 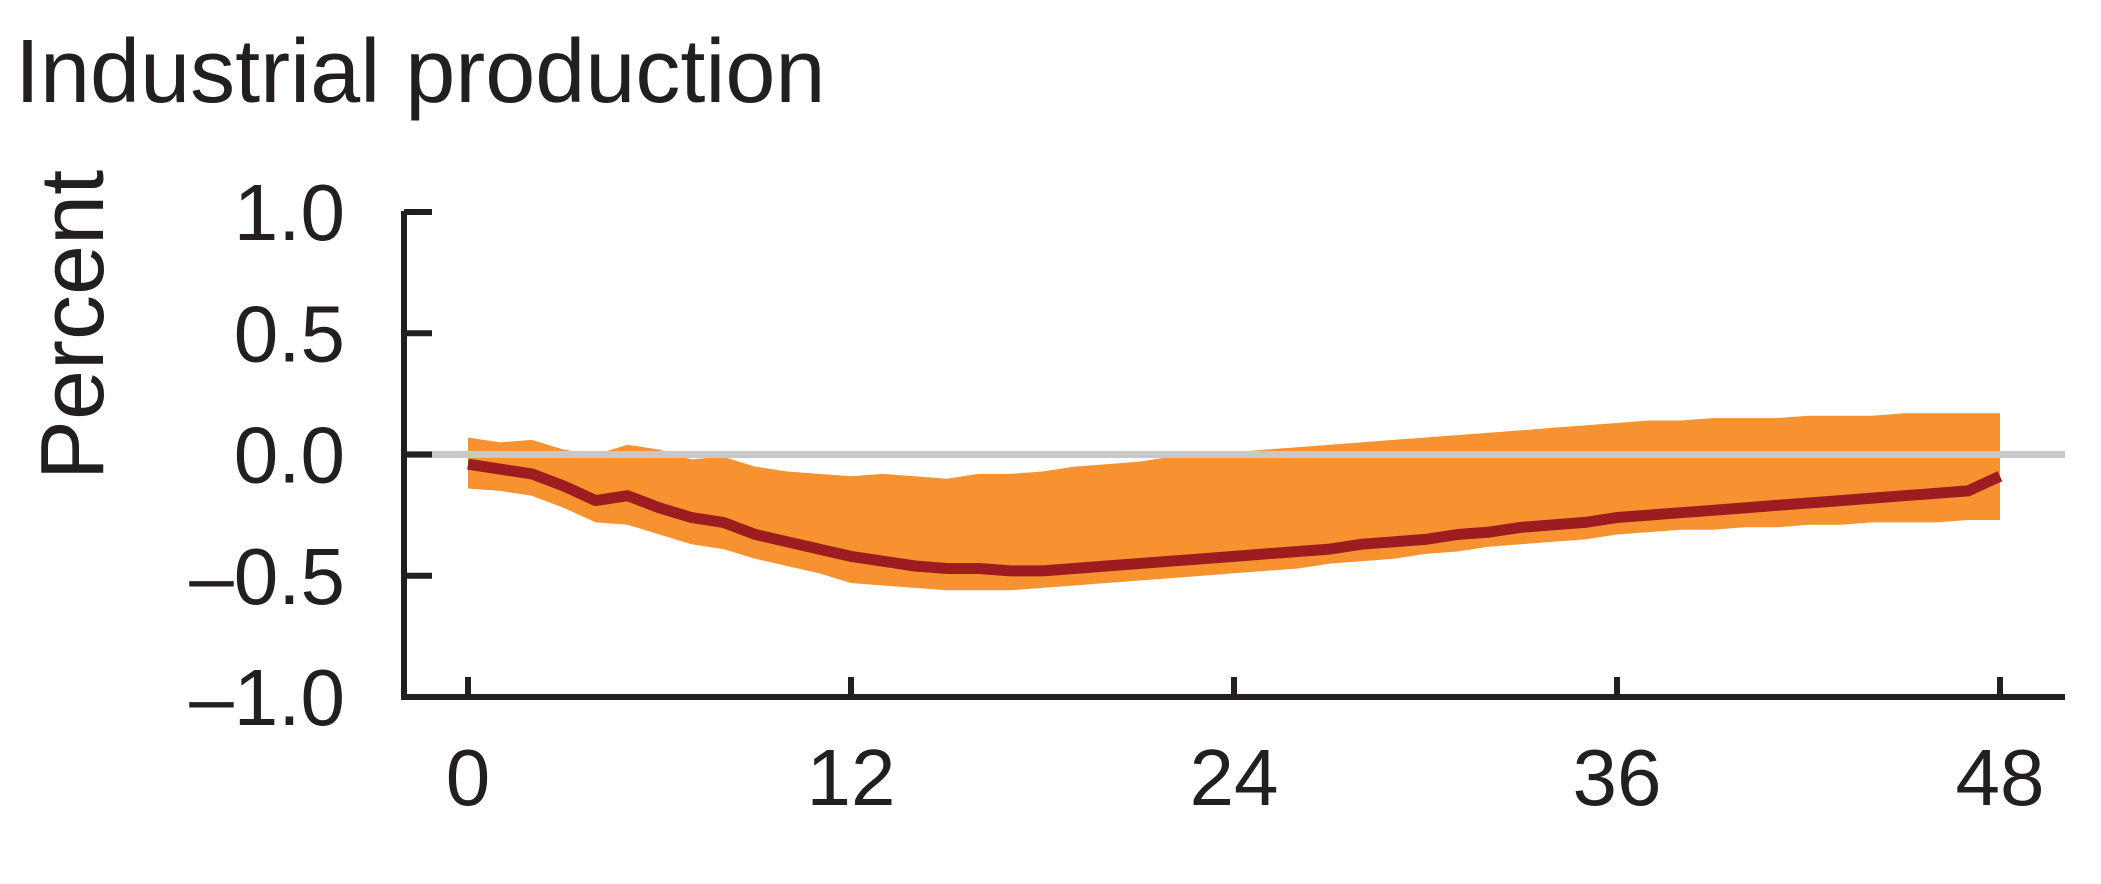 I want to click on y-tick-label: 0.0, so click(x=289, y=455).